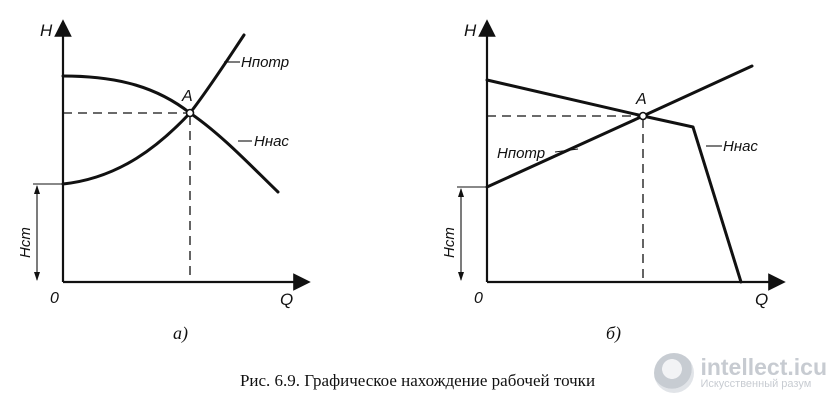 Image resolution: width=835 pixels, height=415 pixels. Describe the element at coordinates (25, 242) in the screenshot. I see `a-static-head-label: Hст` at that location.